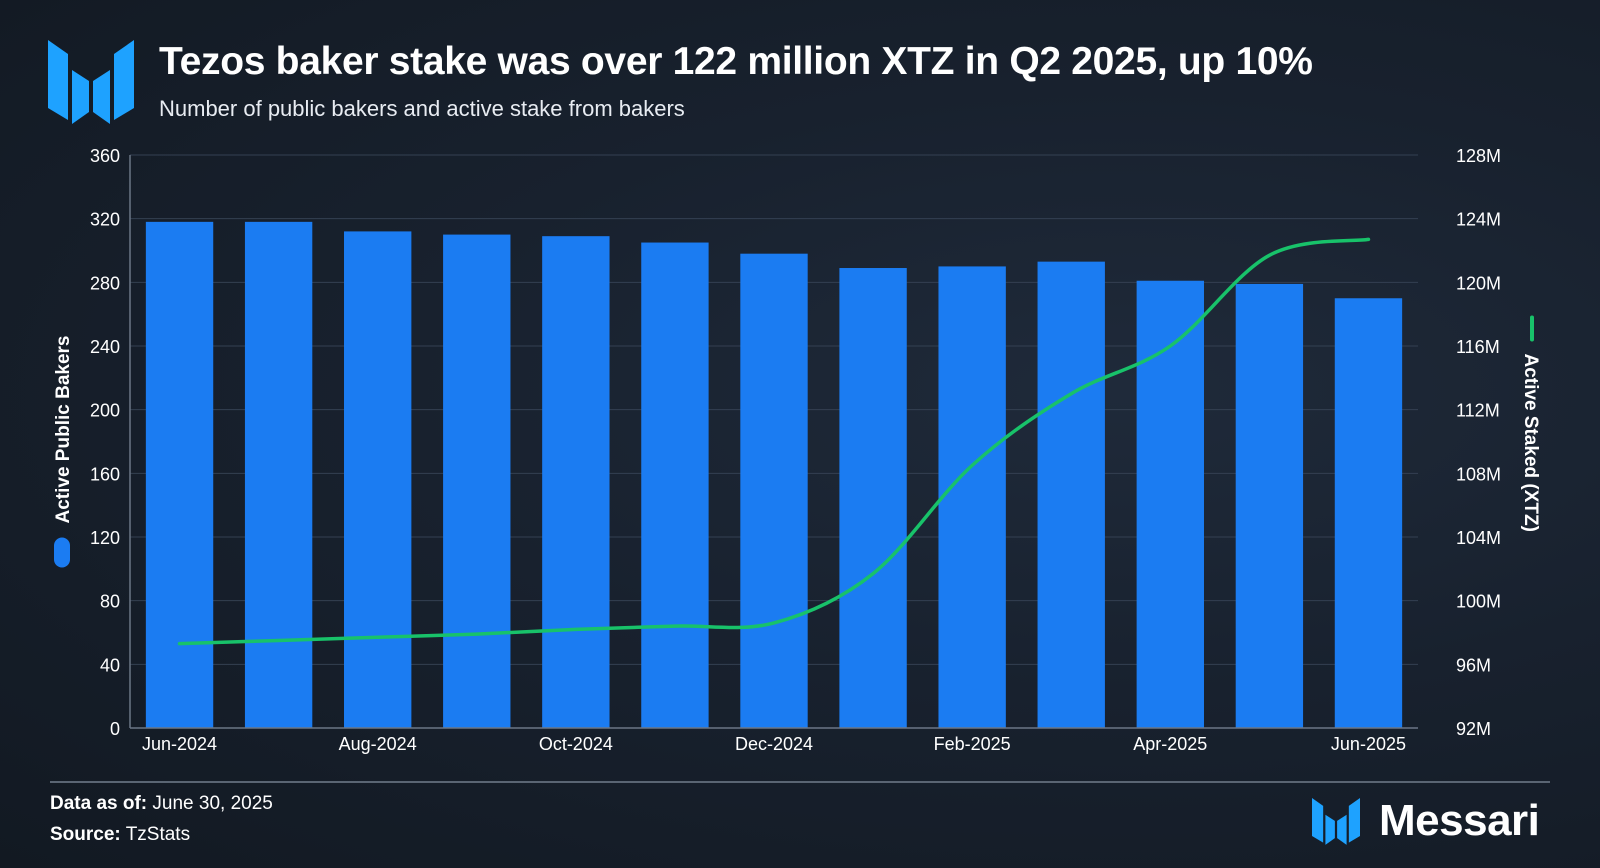 This screenshot has height=868, width=1600. Describe the element at coordinates (105, 538) in the screenshot. I see `y-left-tick-label: 120` at that location.